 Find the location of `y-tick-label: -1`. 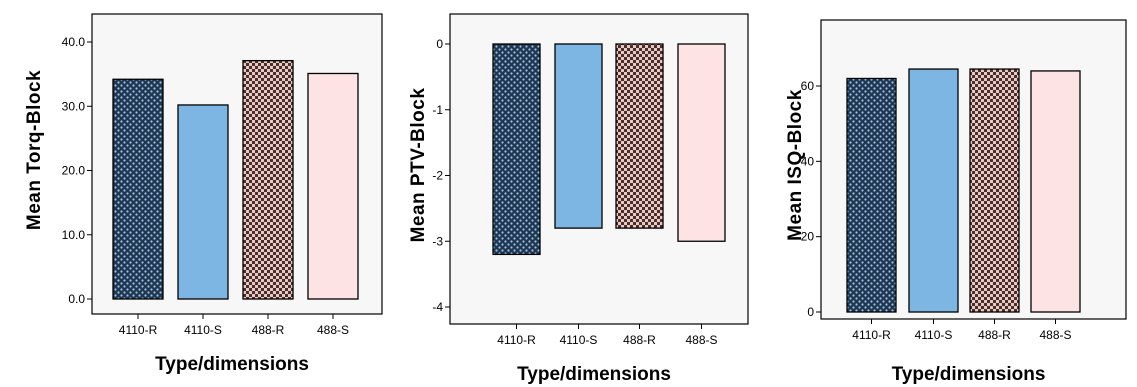

y-tick-label: -1 is located at coordinates (437, 110).